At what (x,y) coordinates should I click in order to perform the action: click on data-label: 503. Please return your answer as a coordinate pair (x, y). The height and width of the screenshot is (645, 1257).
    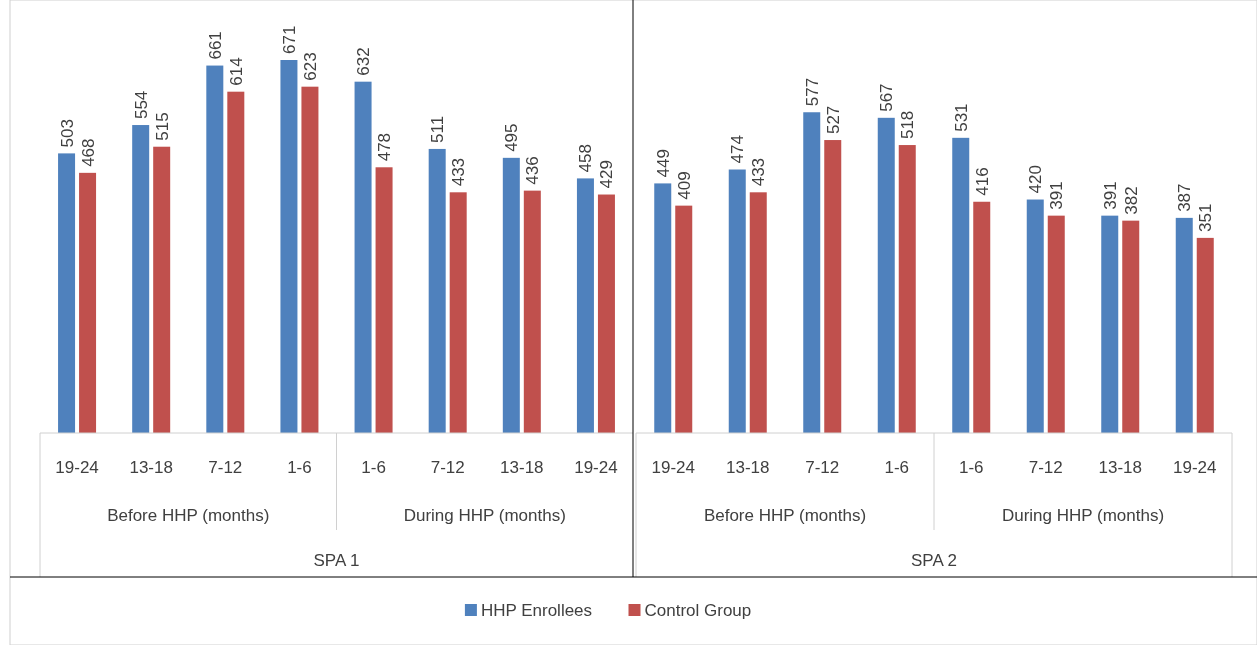
    Looking at the image, I should click on (67, 133).